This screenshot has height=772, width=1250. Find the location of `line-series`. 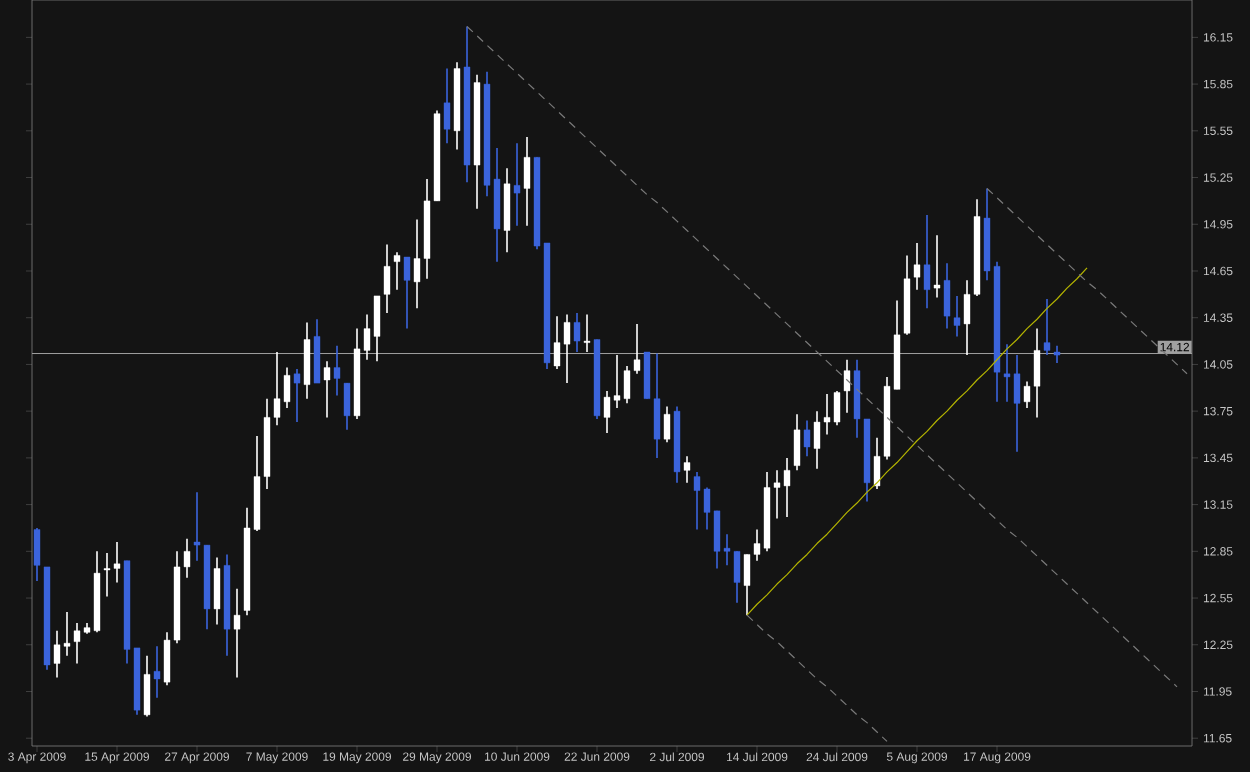

line-series is located at coordinates (917, 441).